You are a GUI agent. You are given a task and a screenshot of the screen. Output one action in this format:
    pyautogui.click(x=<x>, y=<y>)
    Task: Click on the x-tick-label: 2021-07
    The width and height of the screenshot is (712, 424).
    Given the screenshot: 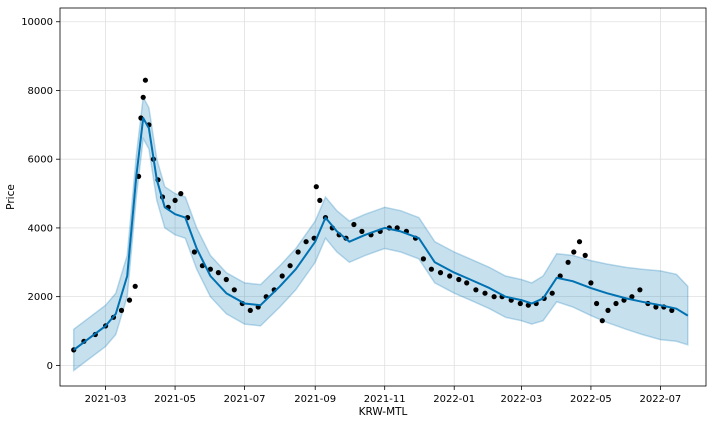 What is the action you would take?
    pyautogui.click(x=245, y=399)
    